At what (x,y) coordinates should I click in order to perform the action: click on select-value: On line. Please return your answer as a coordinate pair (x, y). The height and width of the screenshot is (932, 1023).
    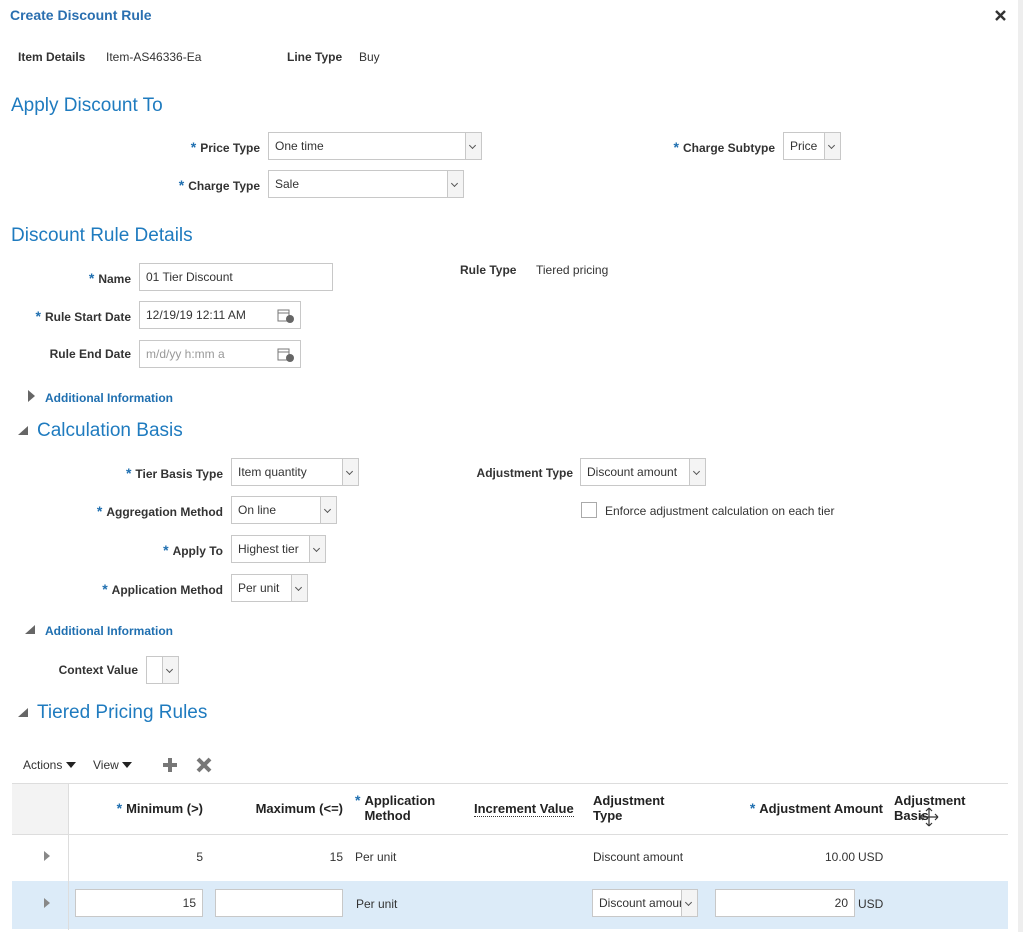
    Looking at the image, I should click on (257, 510).